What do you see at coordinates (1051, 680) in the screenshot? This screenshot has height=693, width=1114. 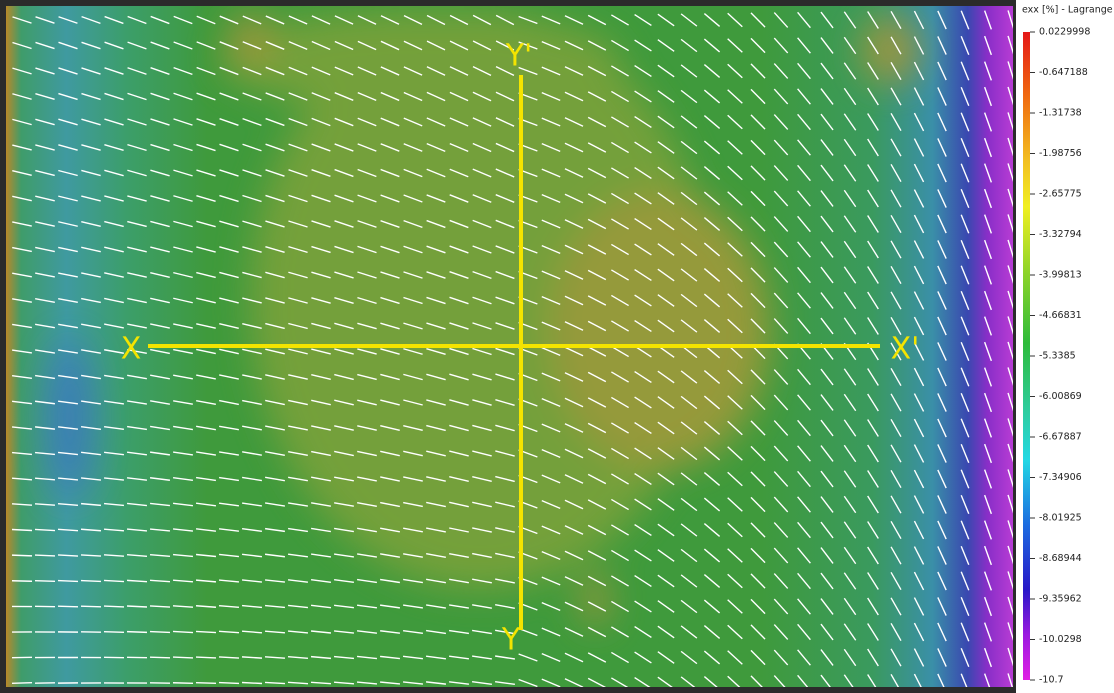 I see `colorbar-tick-label: -10.7` at bounding box center [1051, 680].